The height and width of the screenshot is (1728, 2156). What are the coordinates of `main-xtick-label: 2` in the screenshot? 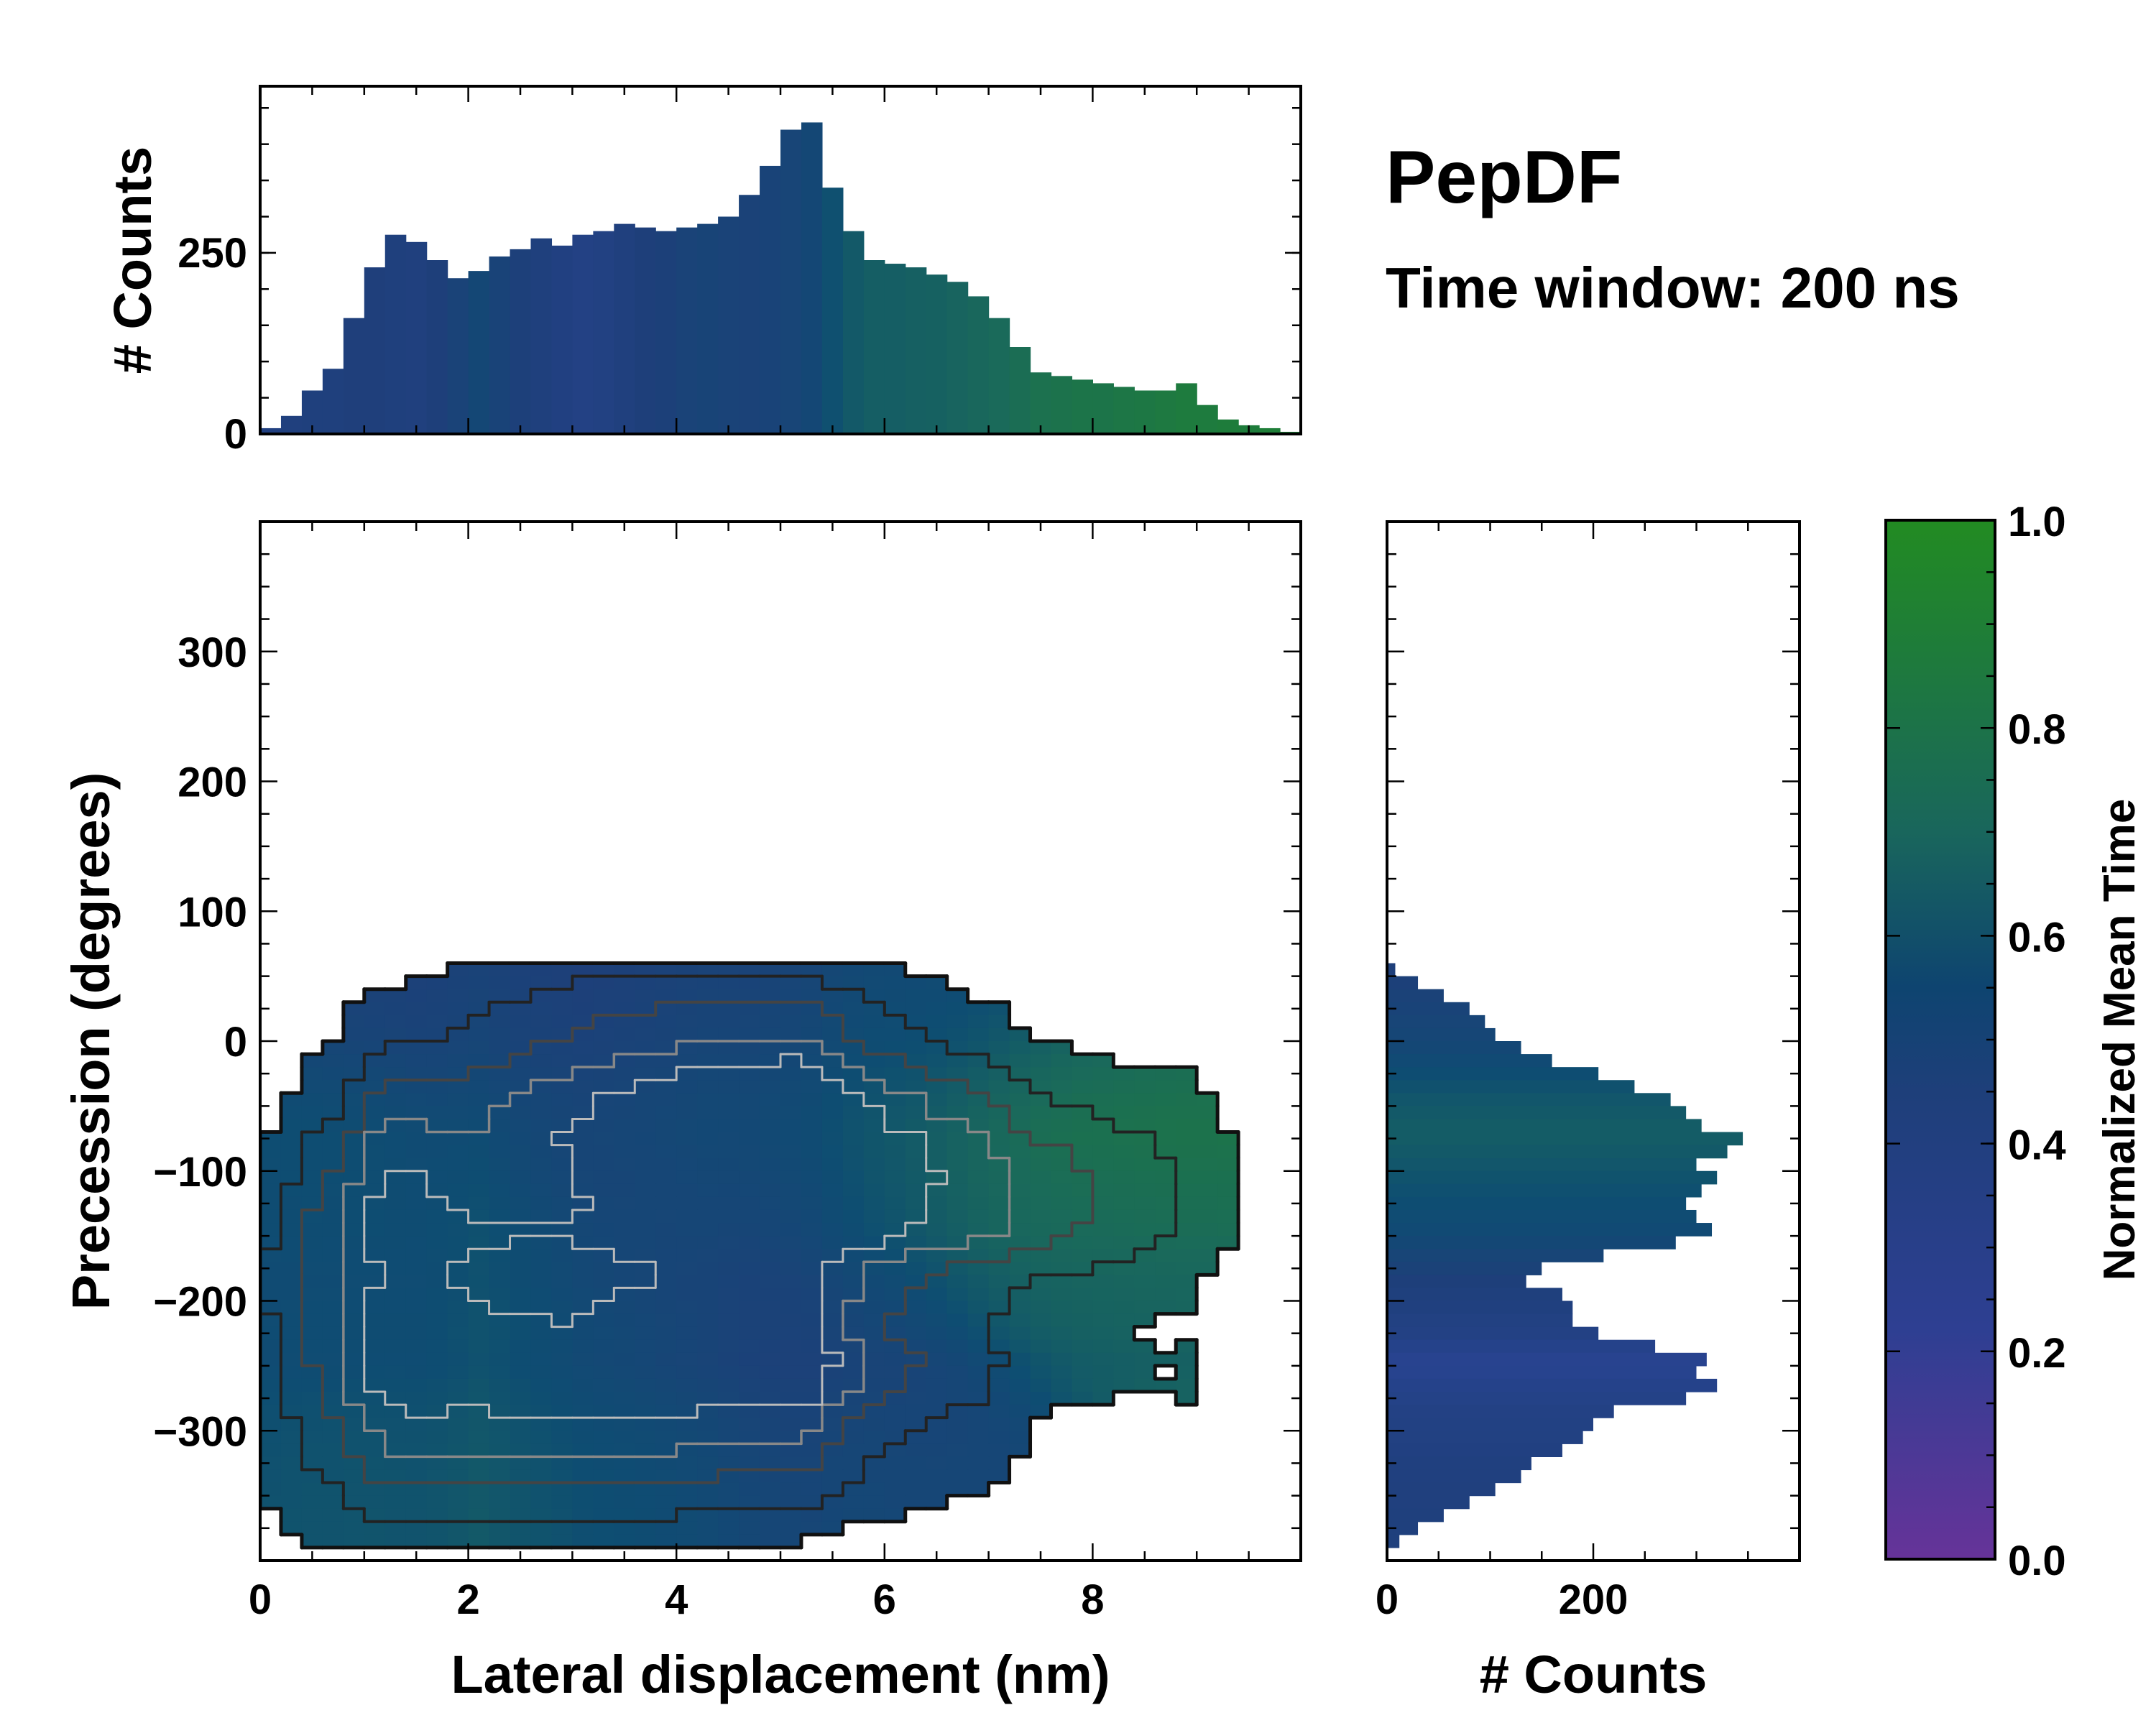 It's located at (467, 1600).